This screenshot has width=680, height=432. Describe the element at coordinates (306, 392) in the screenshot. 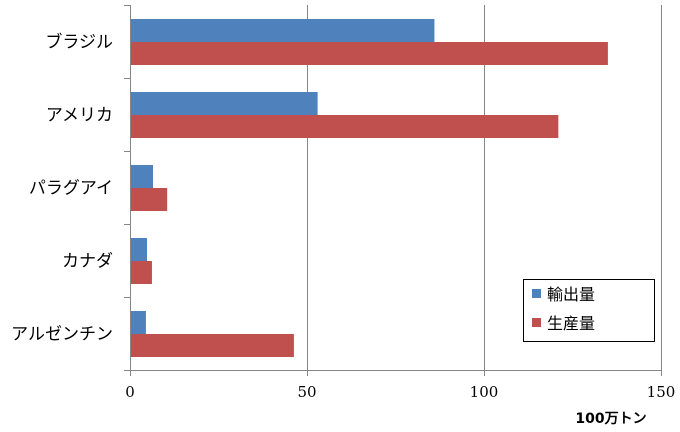

I see `x-tick-label-1: 50` at that location.